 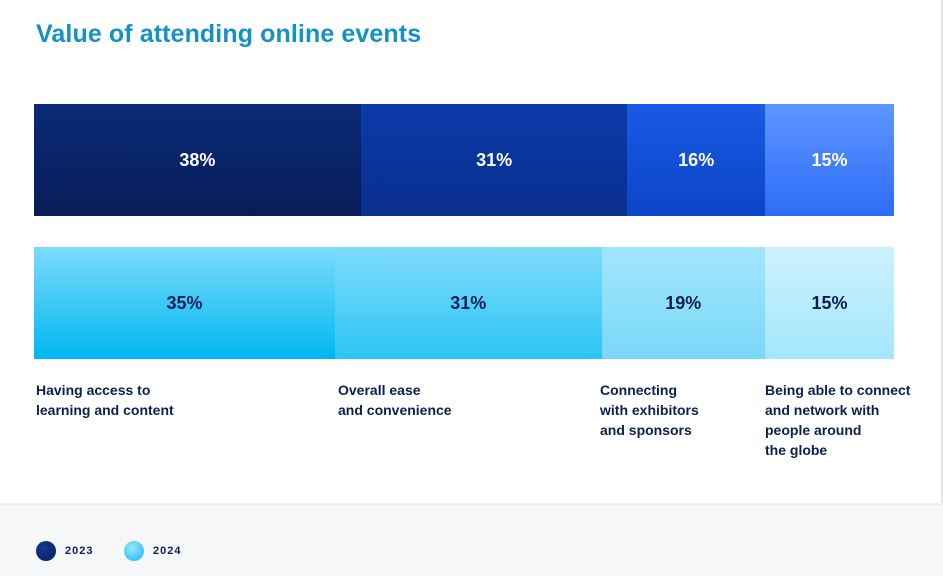 What do you see at coordinates (152, 551) in the screenshot?
I see `legend-item-2024: 2024` at bounding box center [152, 551].